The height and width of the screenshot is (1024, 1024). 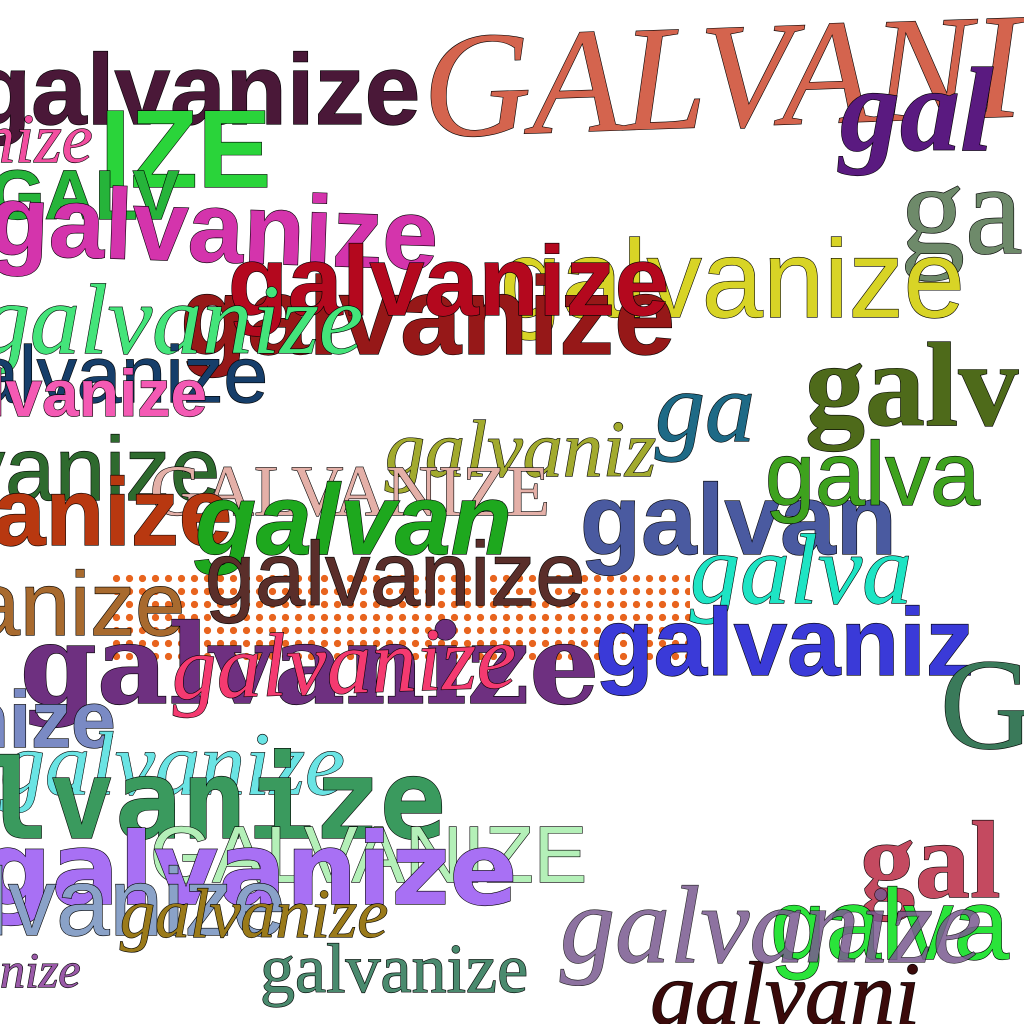 What do you see at coordinates (784, 984) in the screenshot?
I see `word-galvani: galvani` at bounding box center [784, 984].